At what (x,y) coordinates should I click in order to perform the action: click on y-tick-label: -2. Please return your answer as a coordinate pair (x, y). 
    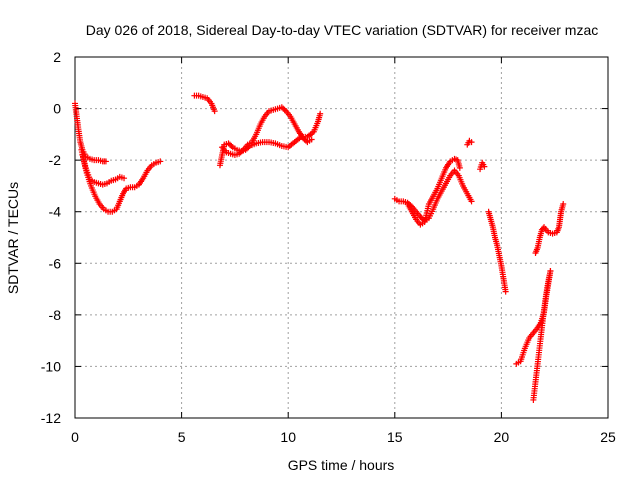
    Looking at the image, I should click on (55, 160).